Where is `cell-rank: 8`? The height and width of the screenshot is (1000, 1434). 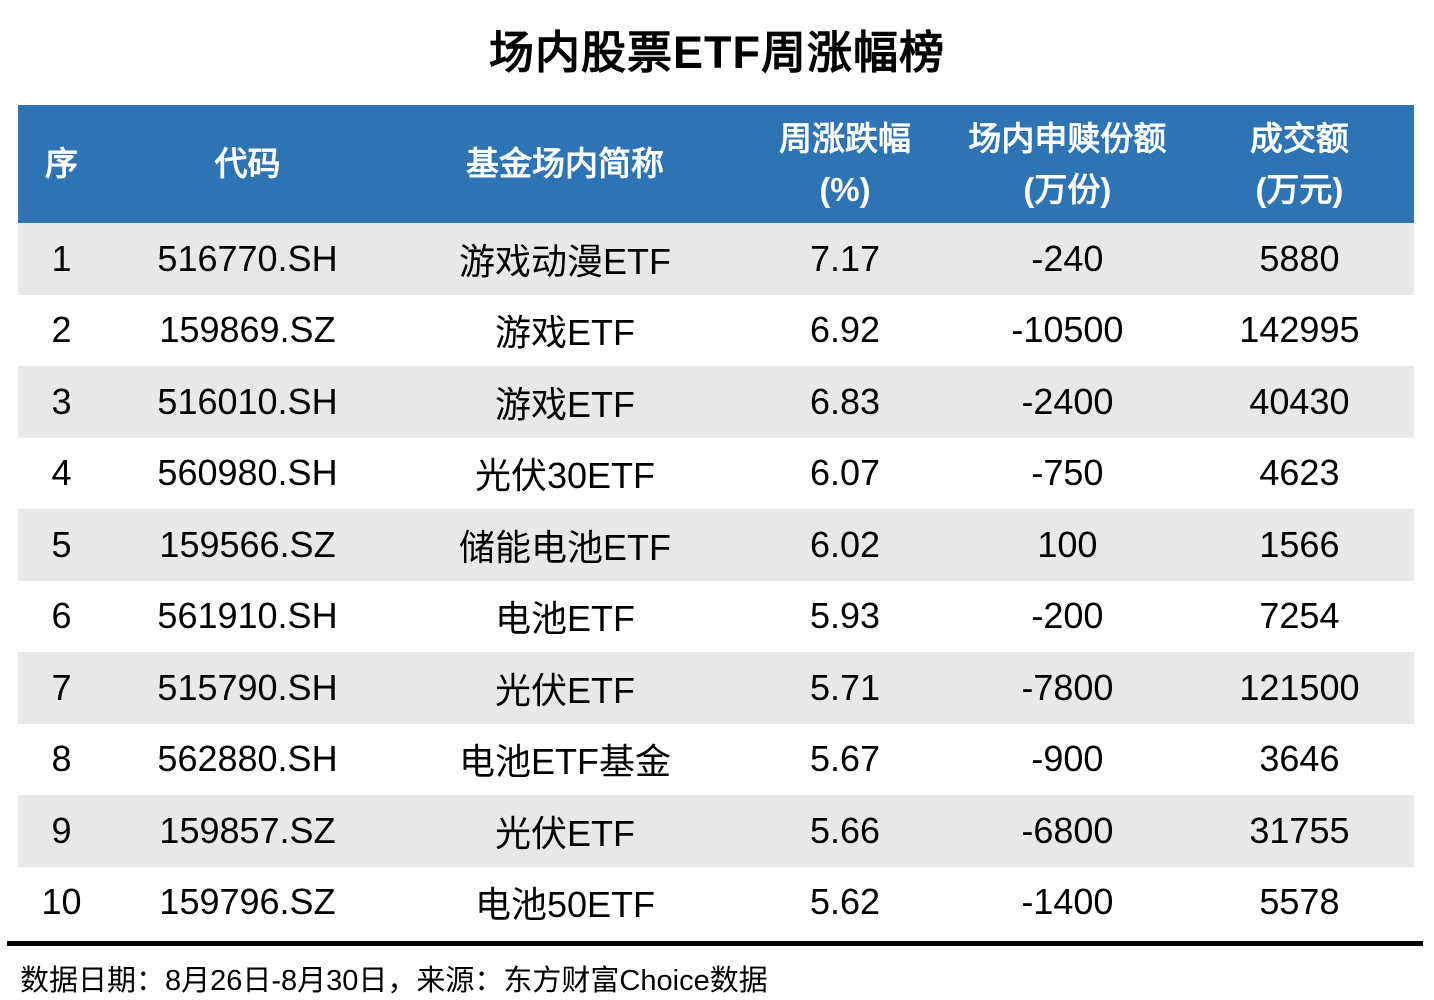 cell-rank: 8 is located at coordinates (61, 759).